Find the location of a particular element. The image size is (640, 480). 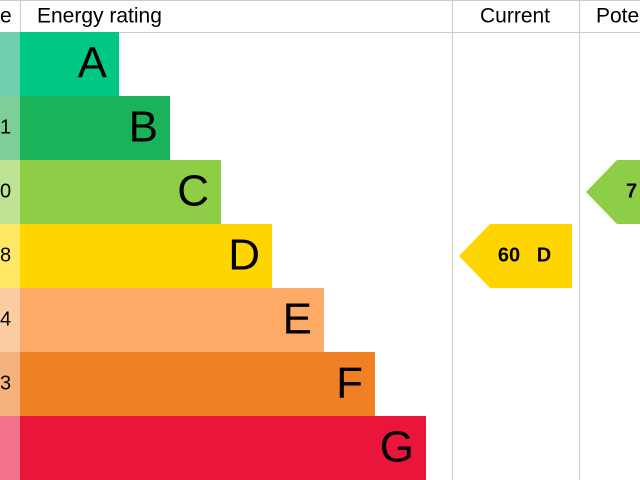

score-label: 3 is located at coordinates (5, 383).